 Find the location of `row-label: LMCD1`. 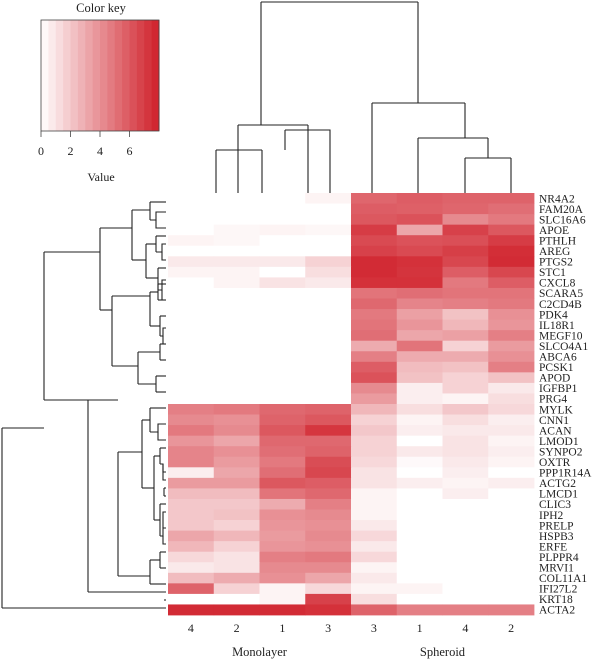

row-label: LMCD1 is located at coordinates (558, 495).